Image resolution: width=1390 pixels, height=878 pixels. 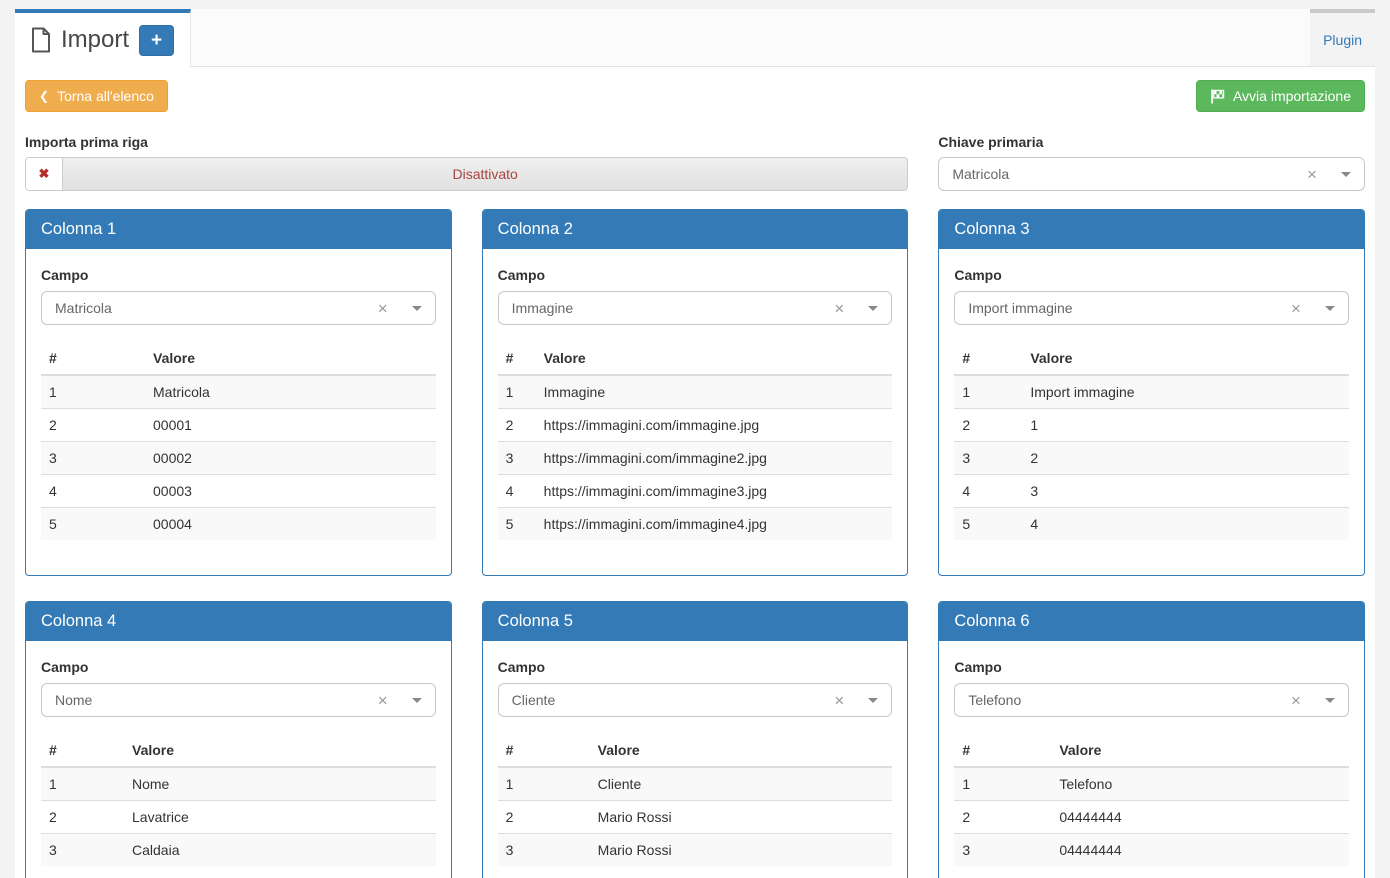 I want to click on back-to-list-button: ❮ Torna all'elenco, so click(x=96, y=96).